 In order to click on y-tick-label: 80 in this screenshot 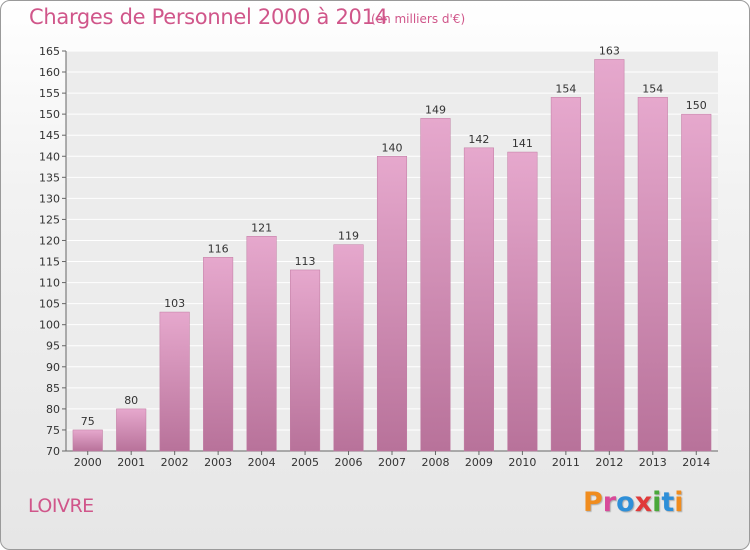, I will do `click(53, 409)`.